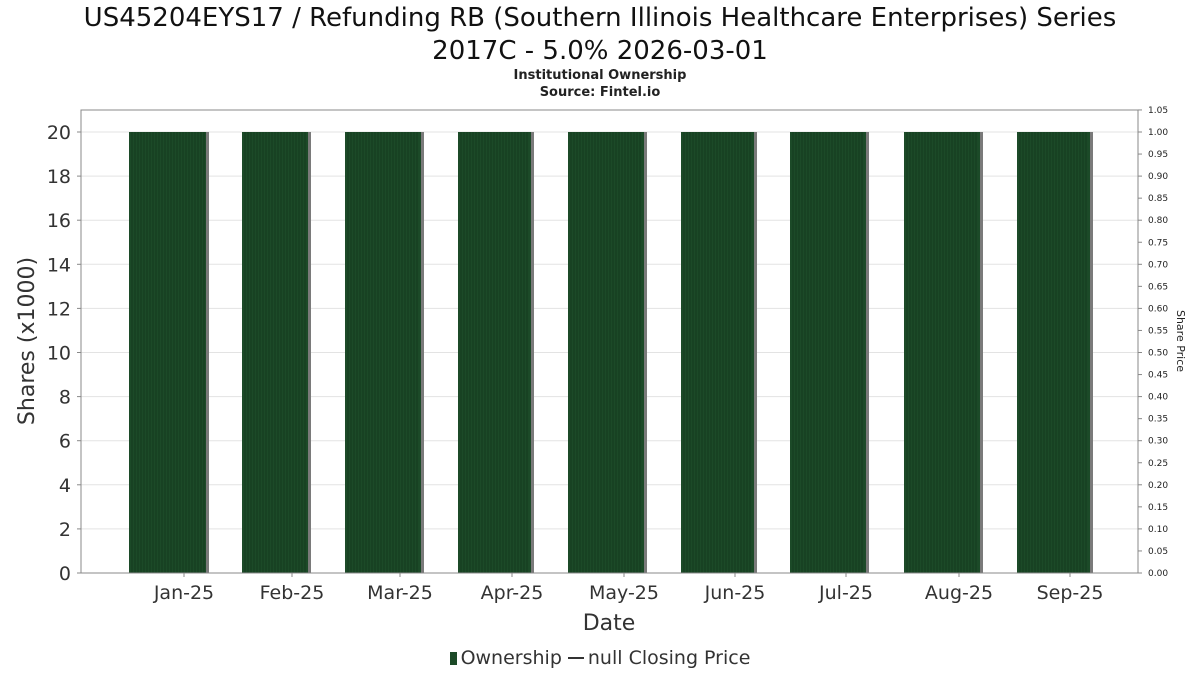 The height and width of the screenshot is (675, 1200). Describe the element at coordinates (1158, 574) in the screenshot. I see `y2-tick-label: 0.00` at that location.